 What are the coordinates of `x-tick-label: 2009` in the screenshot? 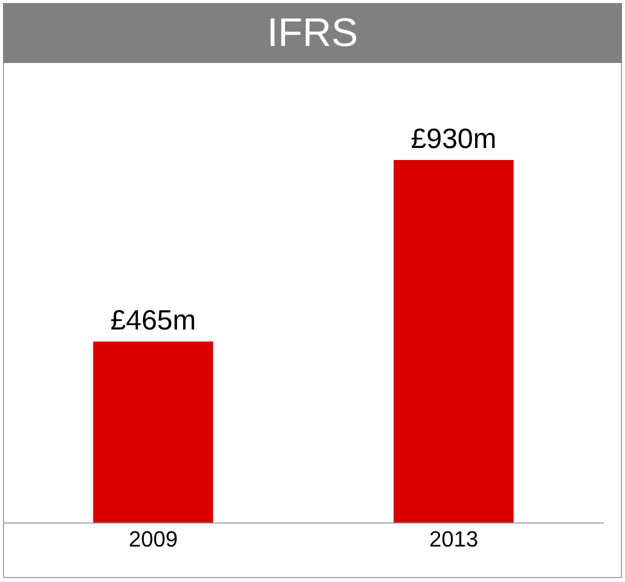 It's located at (153, 539).